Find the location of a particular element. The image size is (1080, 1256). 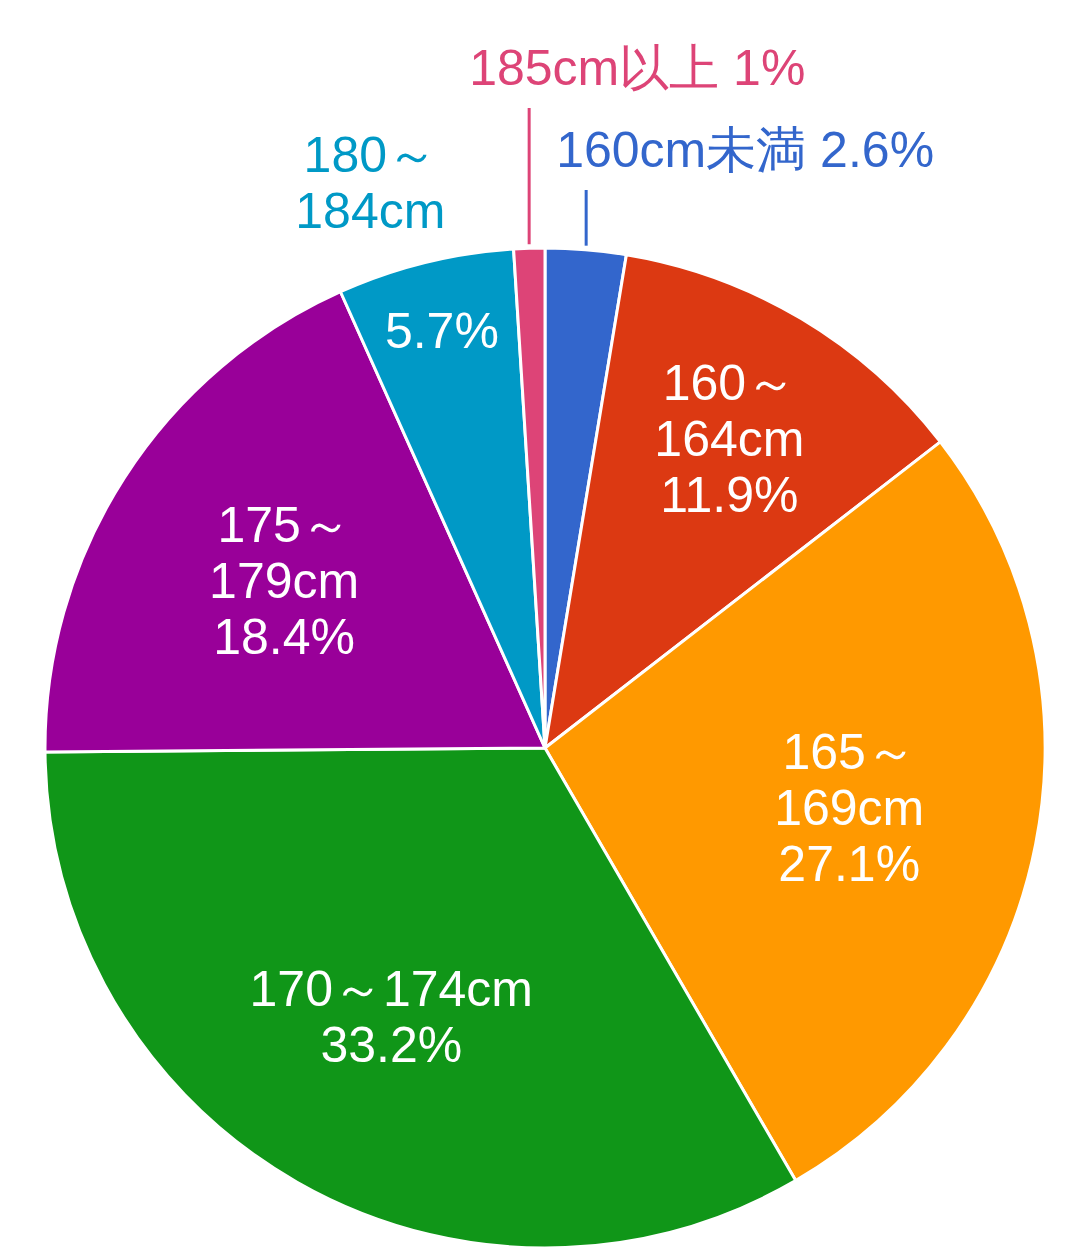

slice-label: 165～169cm is located at coordinates (849, 779).